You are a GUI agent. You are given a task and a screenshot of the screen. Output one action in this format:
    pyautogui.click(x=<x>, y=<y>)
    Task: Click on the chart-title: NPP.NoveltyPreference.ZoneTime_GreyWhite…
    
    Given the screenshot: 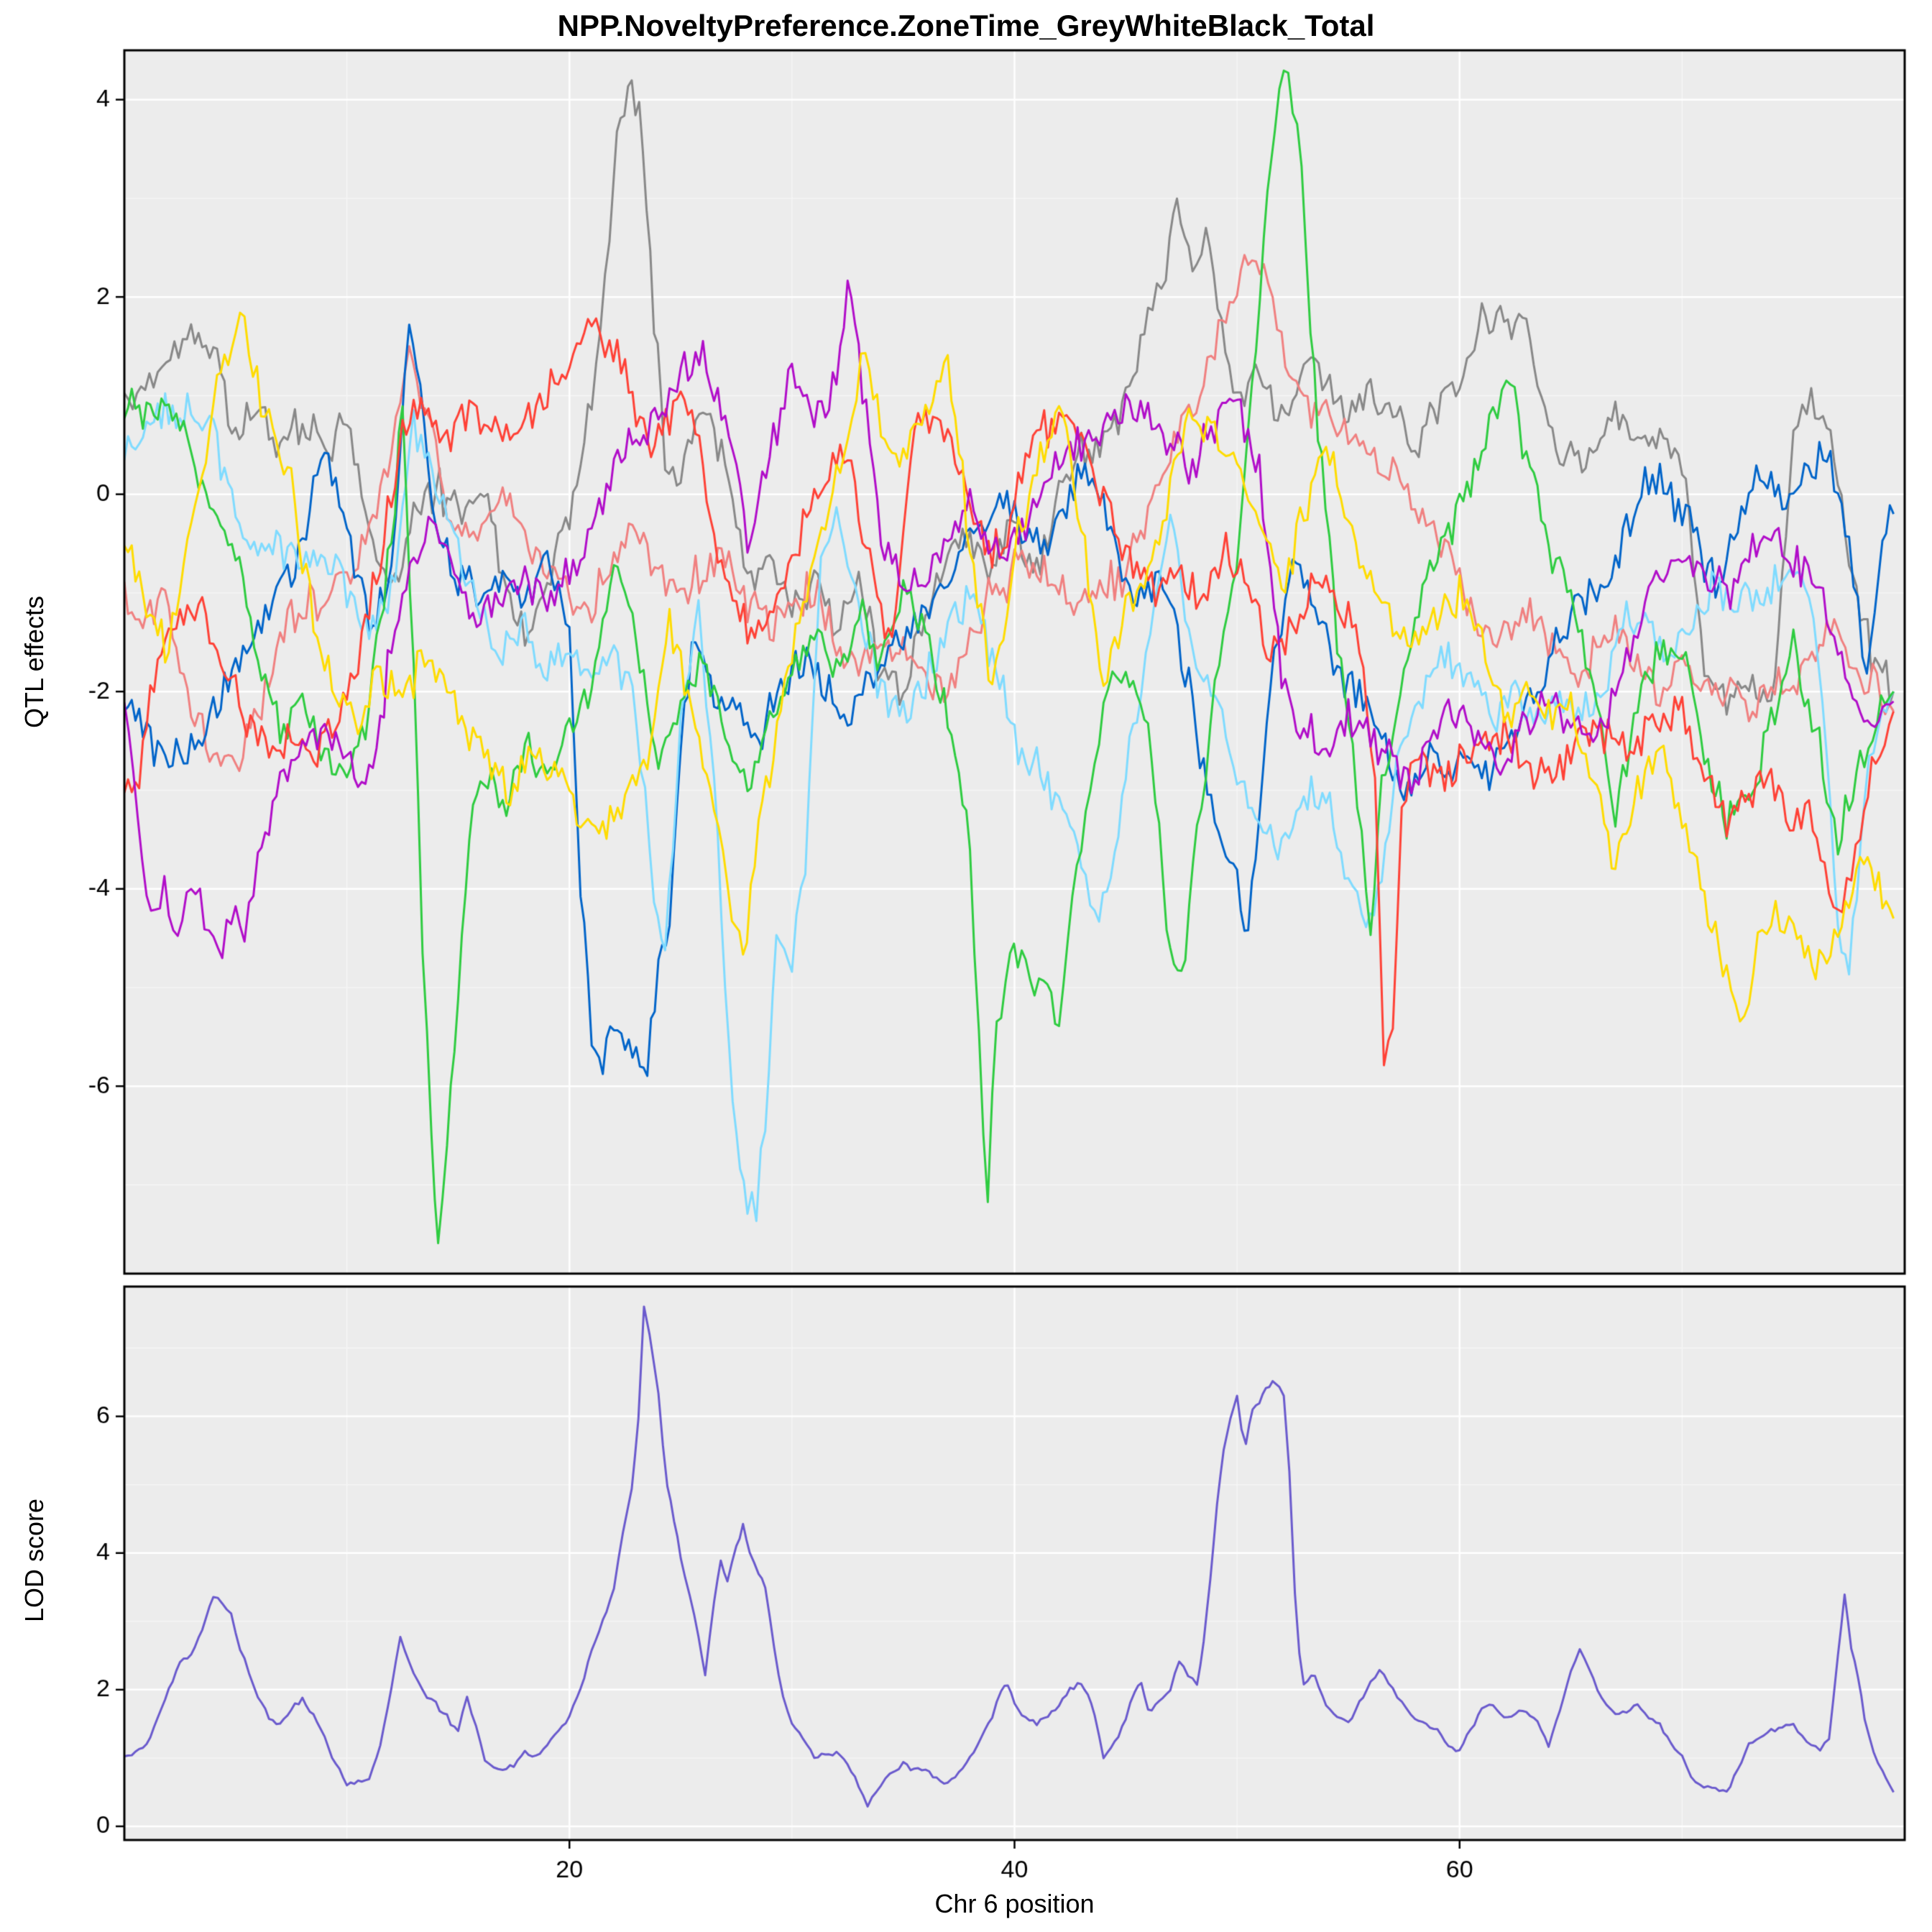 What is the action you would take?
    pyautogui.click(x=966, y=25)
    